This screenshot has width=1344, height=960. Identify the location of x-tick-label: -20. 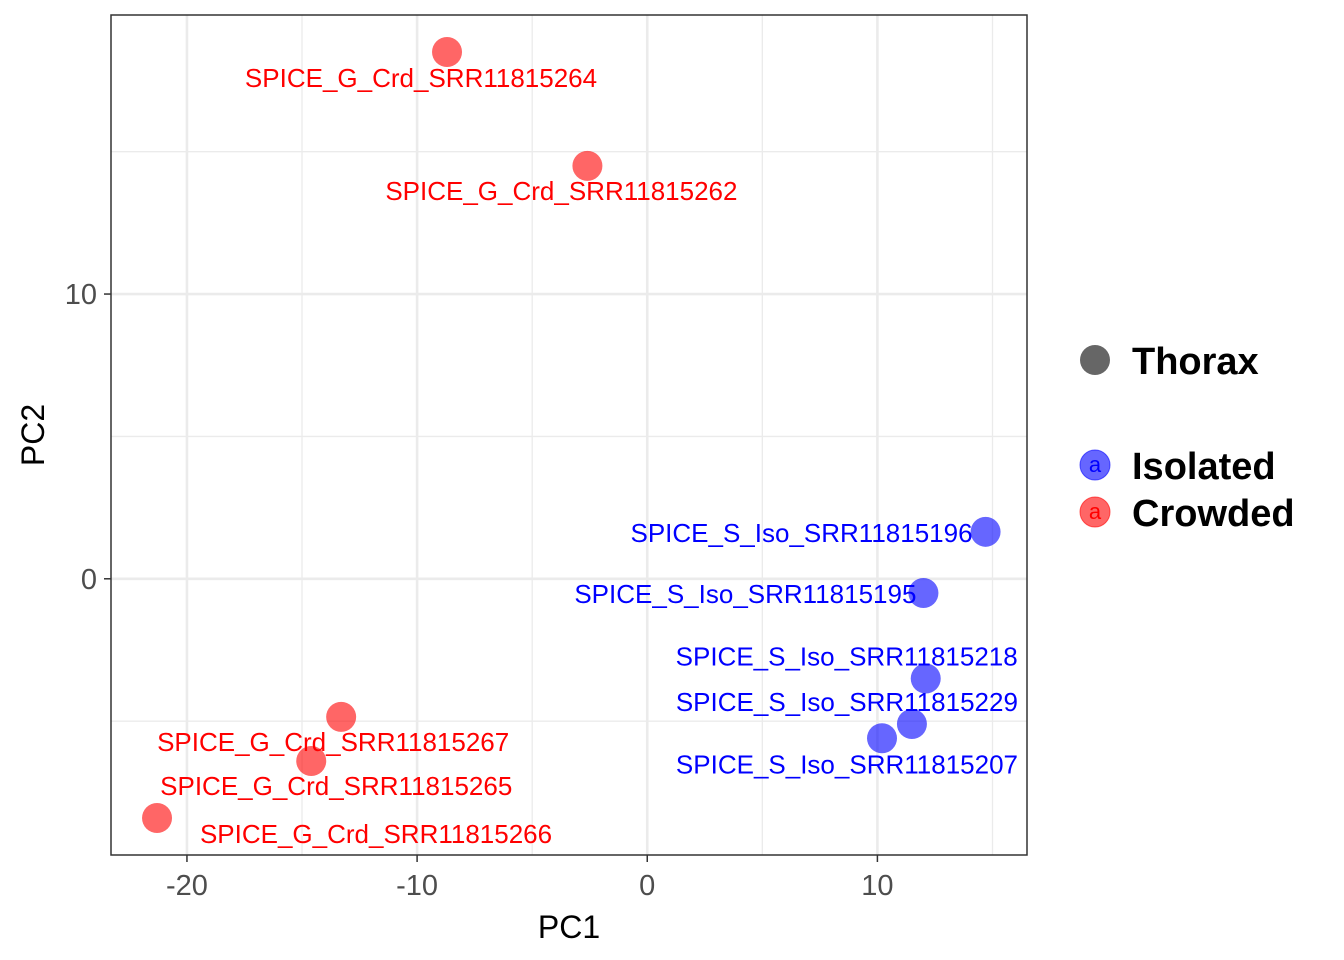
(187, 886).